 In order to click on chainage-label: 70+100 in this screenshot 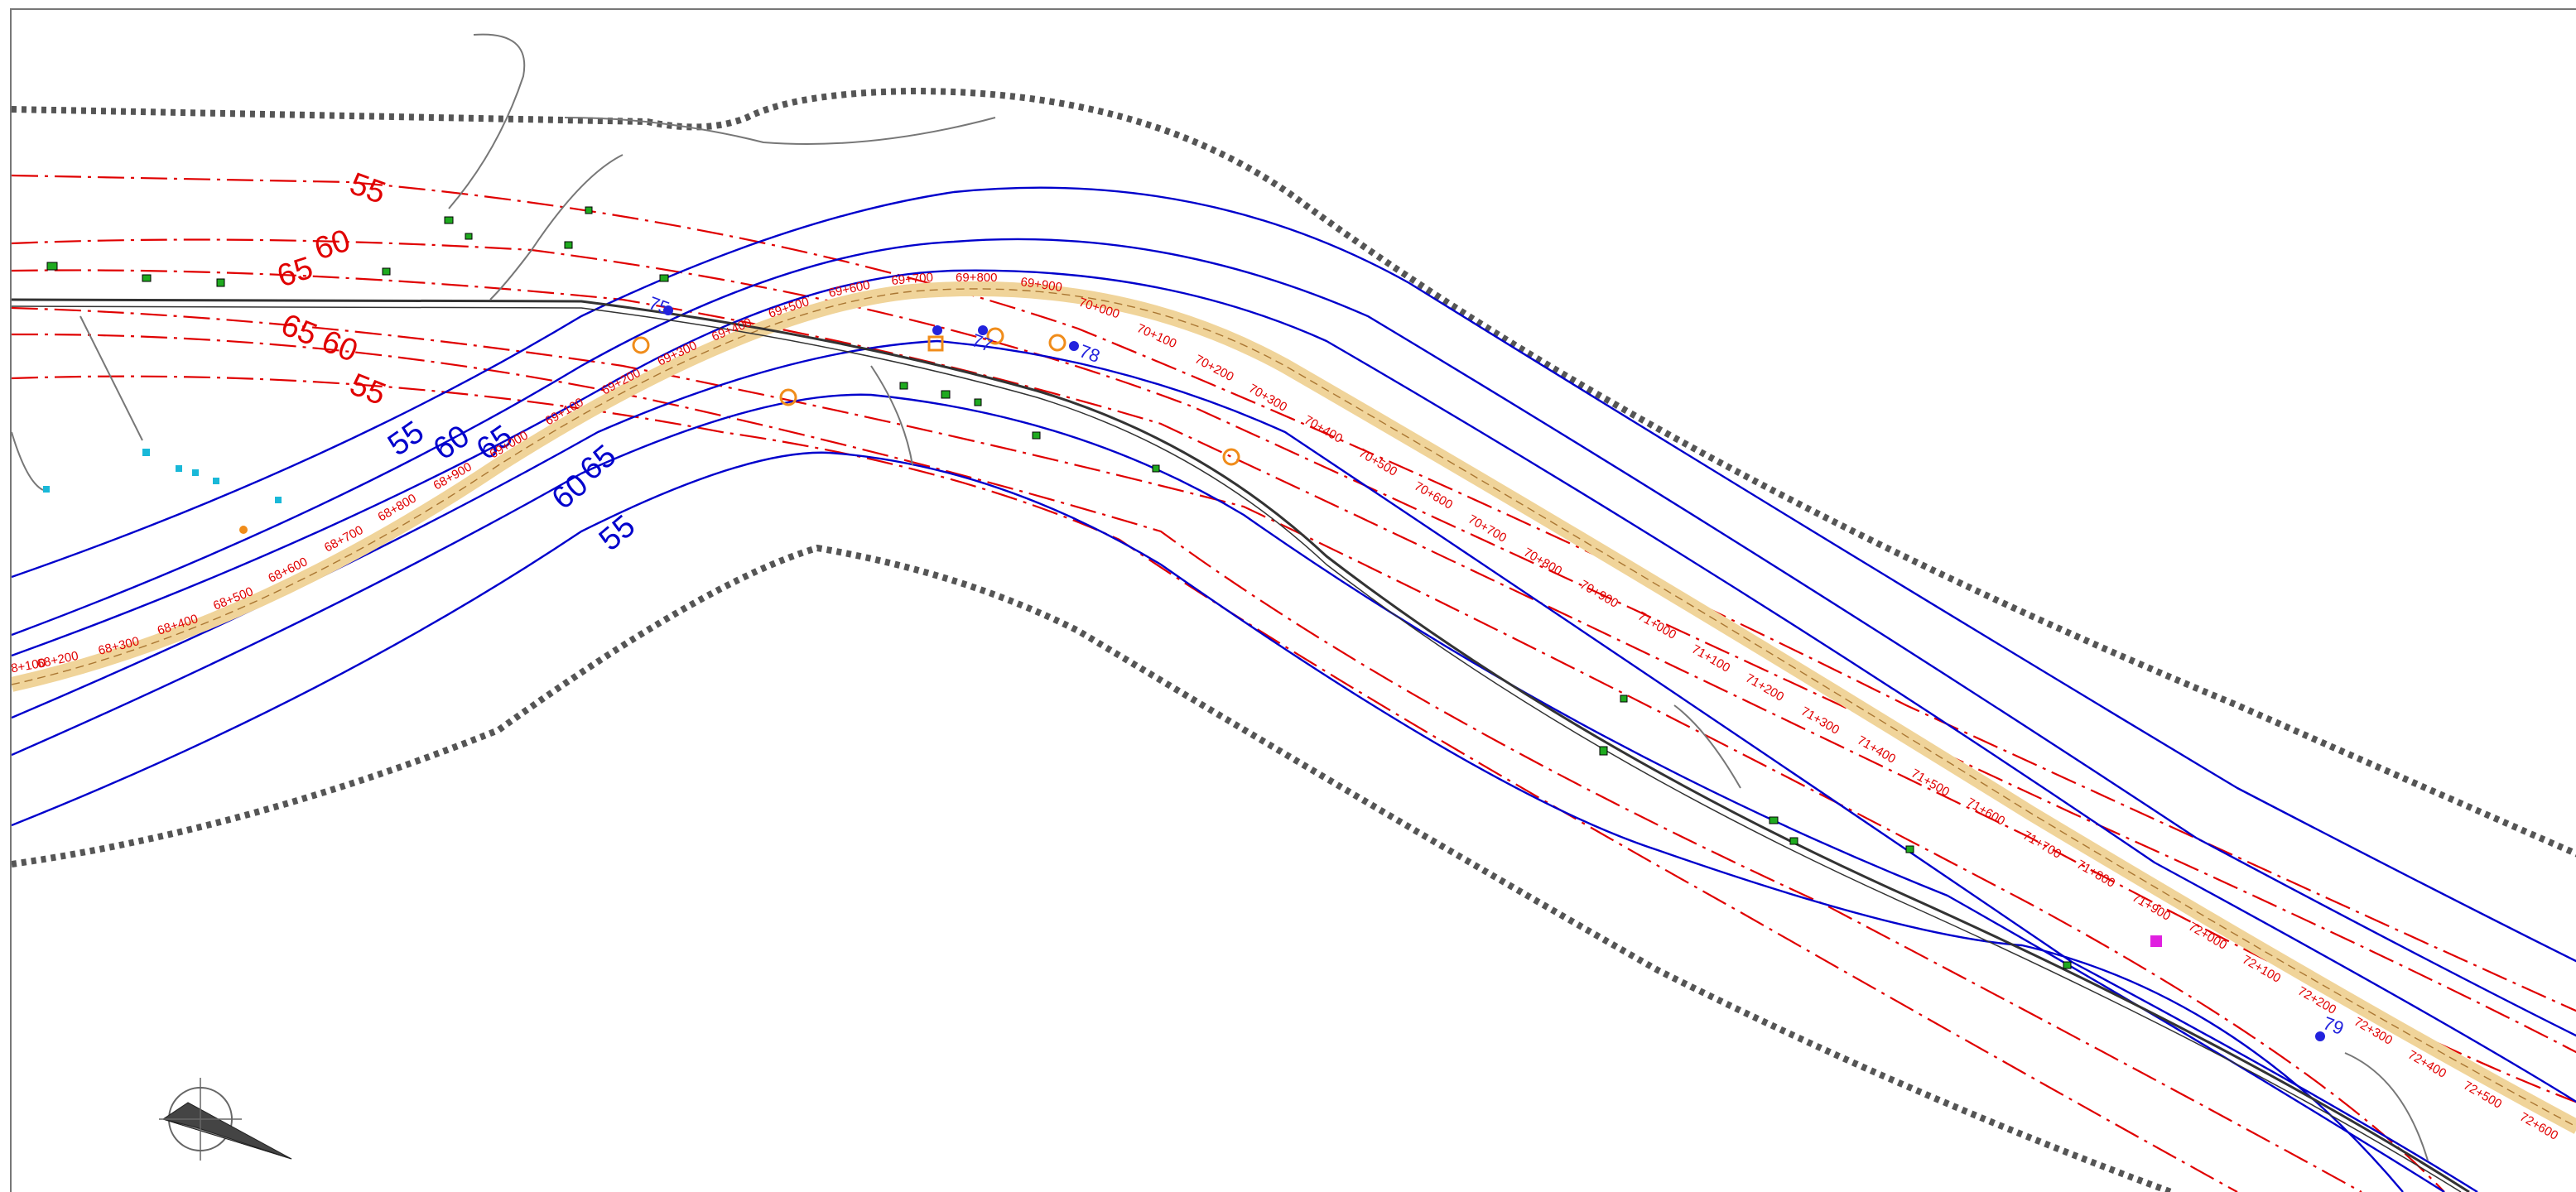, I will do `click(1156, 336)`.